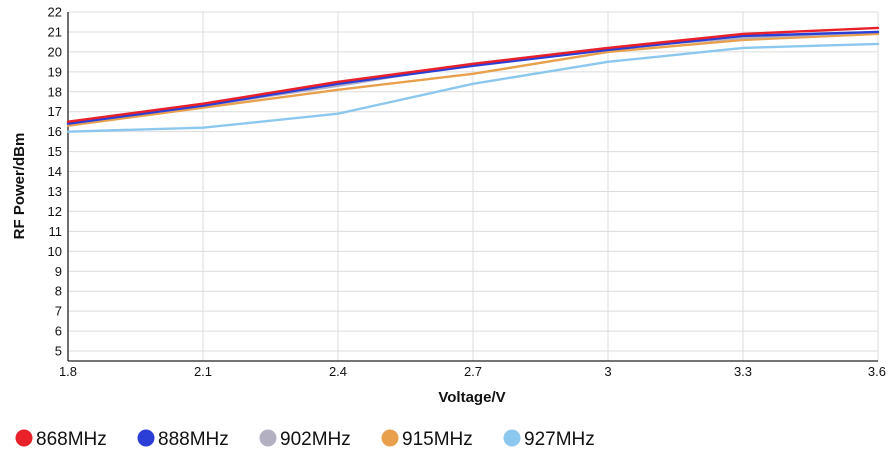 This screenshot has width=888, height=459. Describe the element at coordinates (58, 311) in the screenshot. I see `y-tick-label: 7` at that location.